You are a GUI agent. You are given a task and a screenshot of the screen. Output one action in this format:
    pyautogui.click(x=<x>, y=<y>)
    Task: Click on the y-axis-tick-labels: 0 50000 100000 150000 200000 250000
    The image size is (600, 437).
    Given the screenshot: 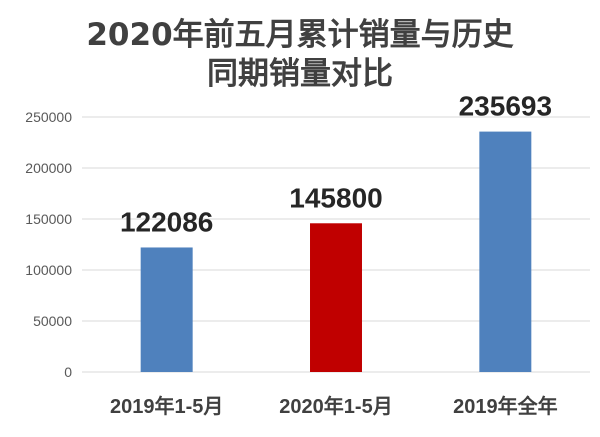 What is the action you would take?
    pyautogui.click(x=48, y=244)
    